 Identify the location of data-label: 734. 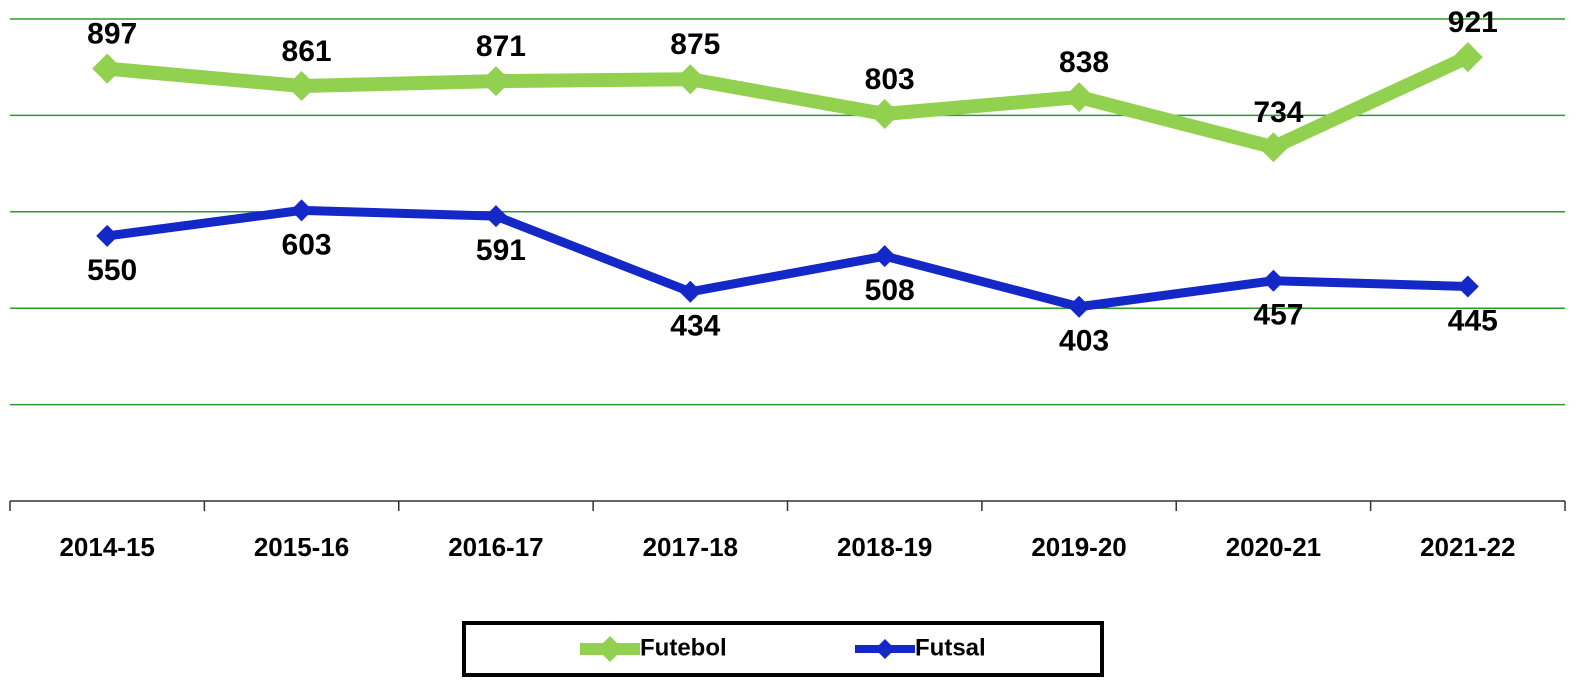
(1278, 112).